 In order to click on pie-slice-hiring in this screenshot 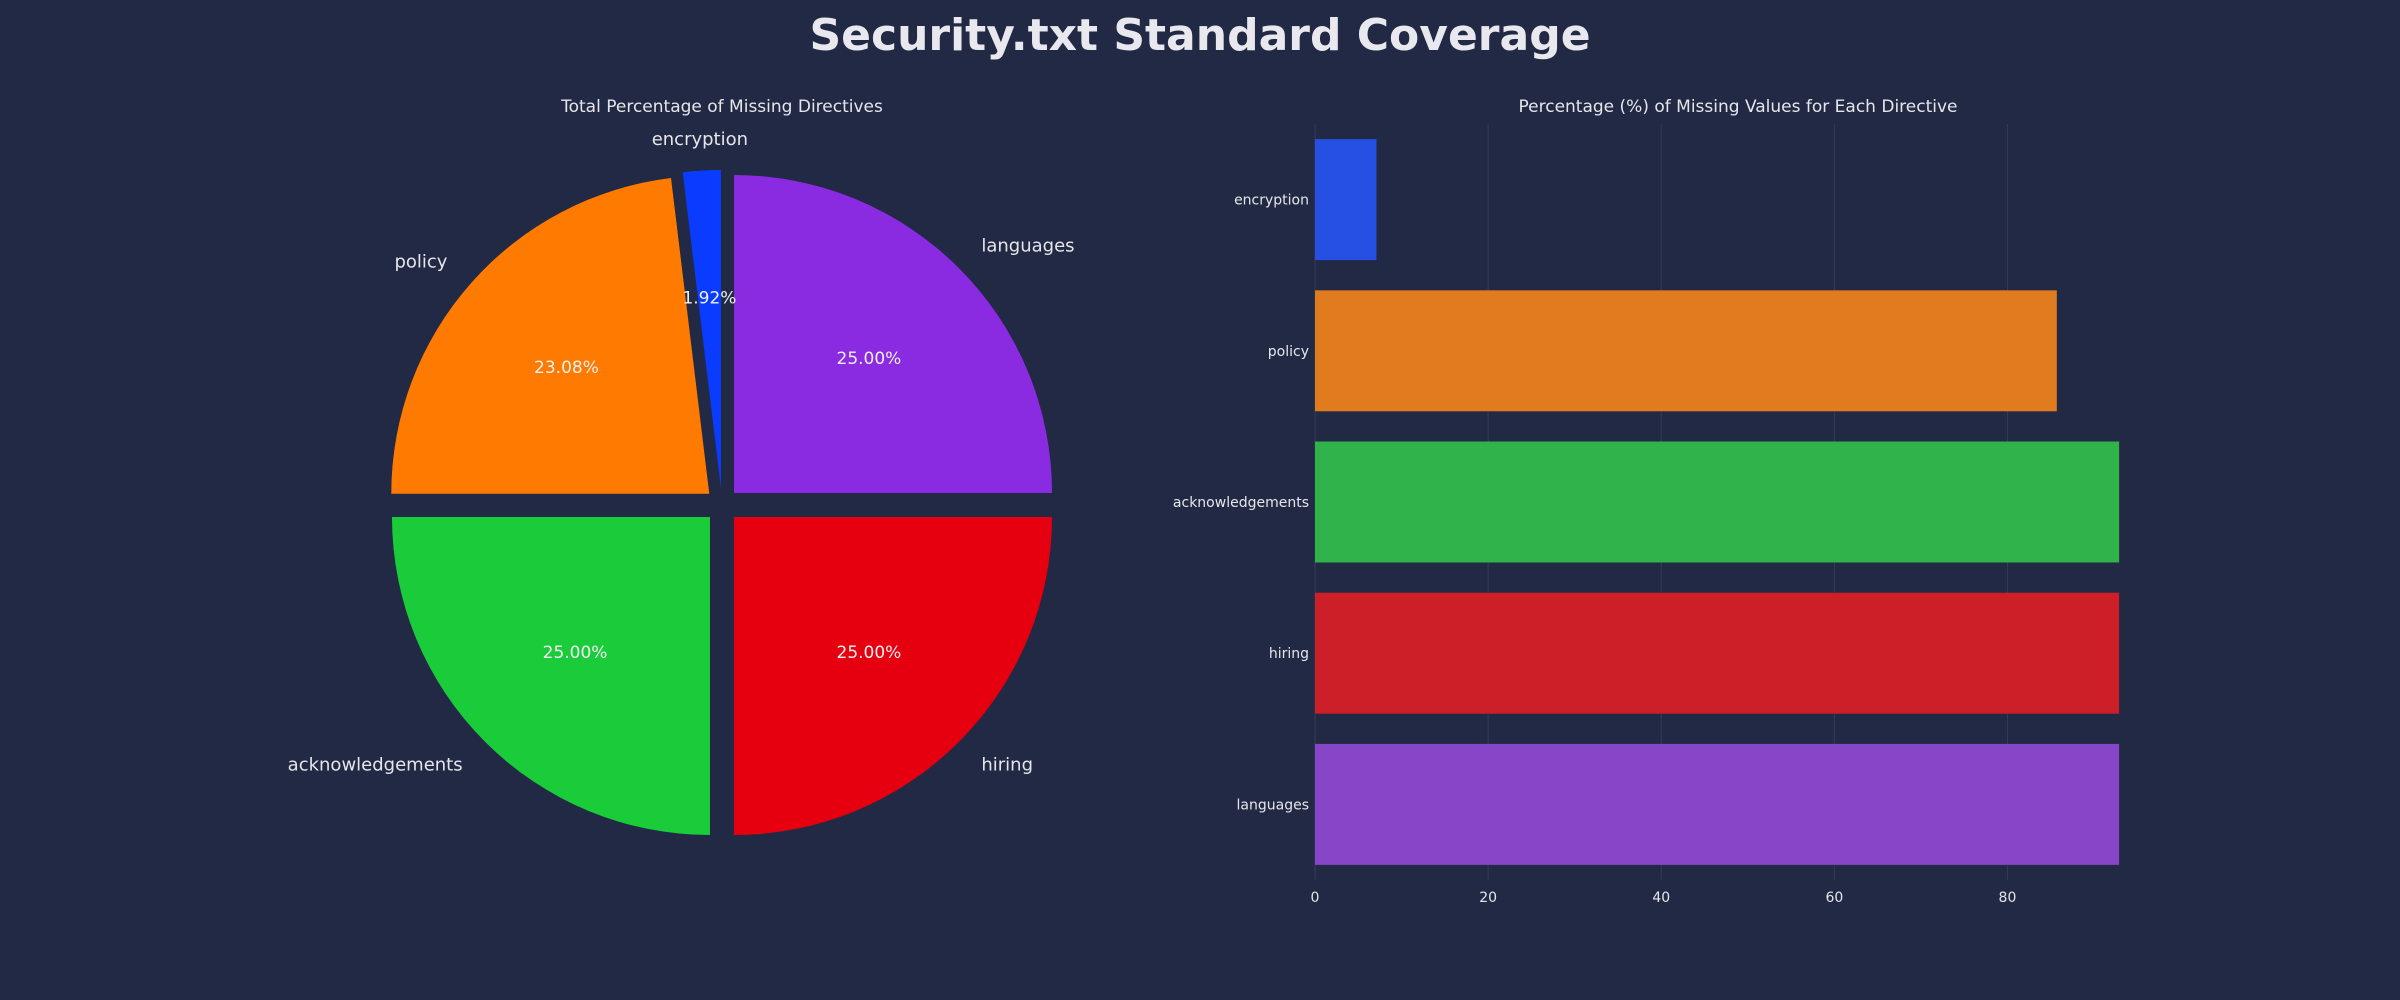, I will do `click(893, 676)`.